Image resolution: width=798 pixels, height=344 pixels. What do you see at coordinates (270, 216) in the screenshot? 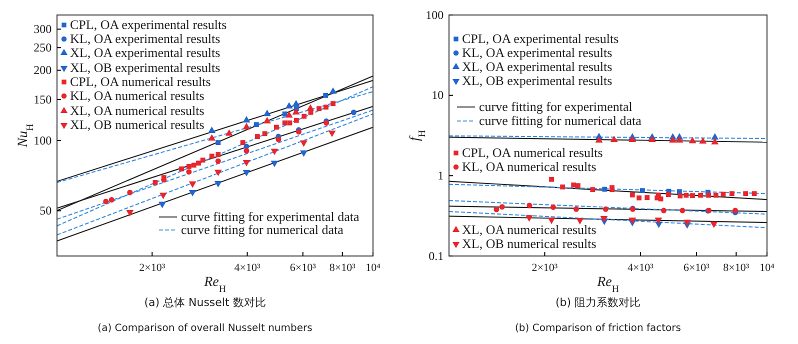
I see `legend-label: curve fitting for experimental data` at bounding box center [270, 216].